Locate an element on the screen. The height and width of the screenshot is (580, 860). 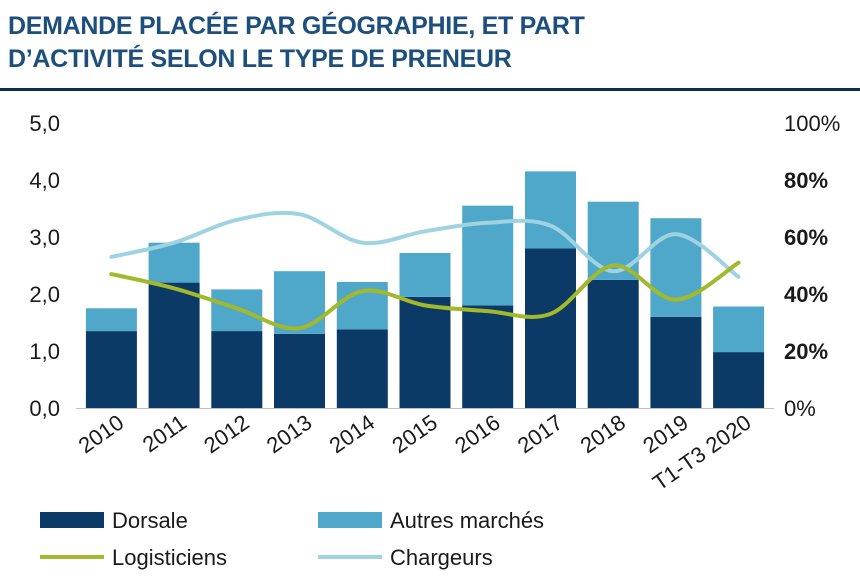
x-tick-label: 2011 is located at coordinates (164, 434).